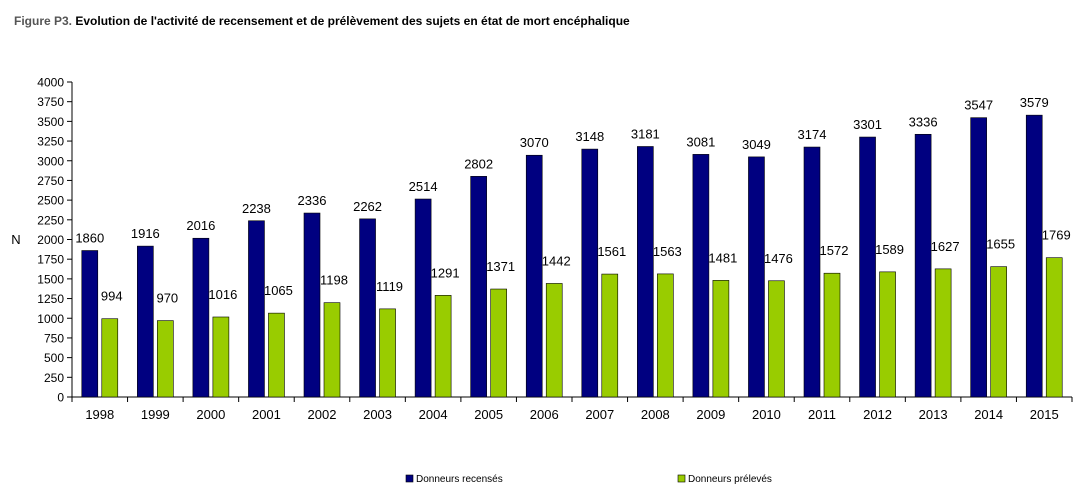  What do you see at coordinates (377, 414) in the screenshot?
I see `x-tick-label: 2003` at bounding box center [377, 414].